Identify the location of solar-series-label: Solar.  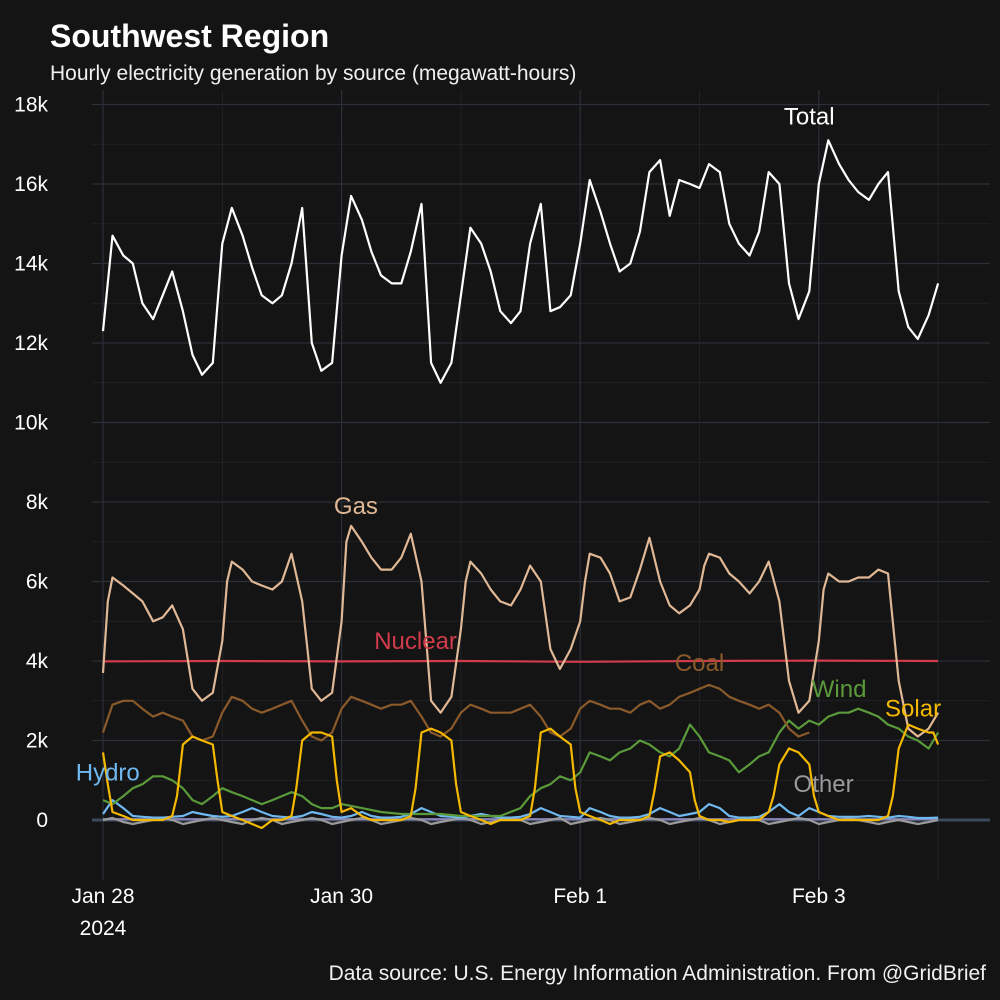
(913, 709).